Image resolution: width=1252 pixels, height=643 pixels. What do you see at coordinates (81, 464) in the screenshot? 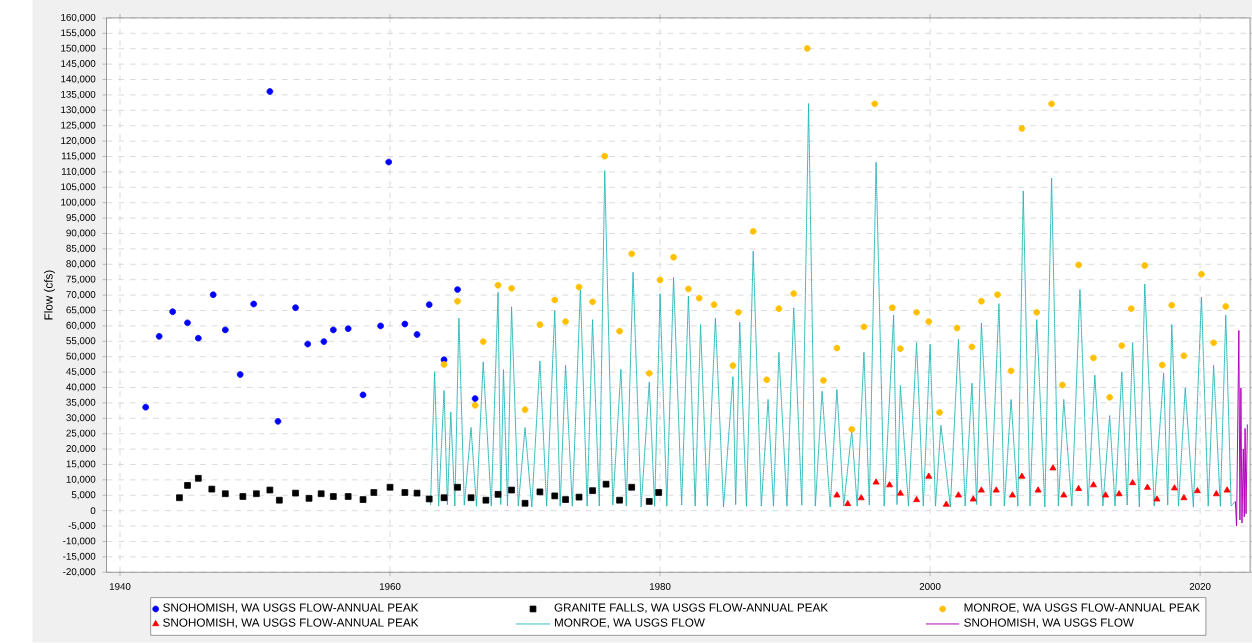
I see `y-tick-label: 15,000` at bounding box center [81, 464].